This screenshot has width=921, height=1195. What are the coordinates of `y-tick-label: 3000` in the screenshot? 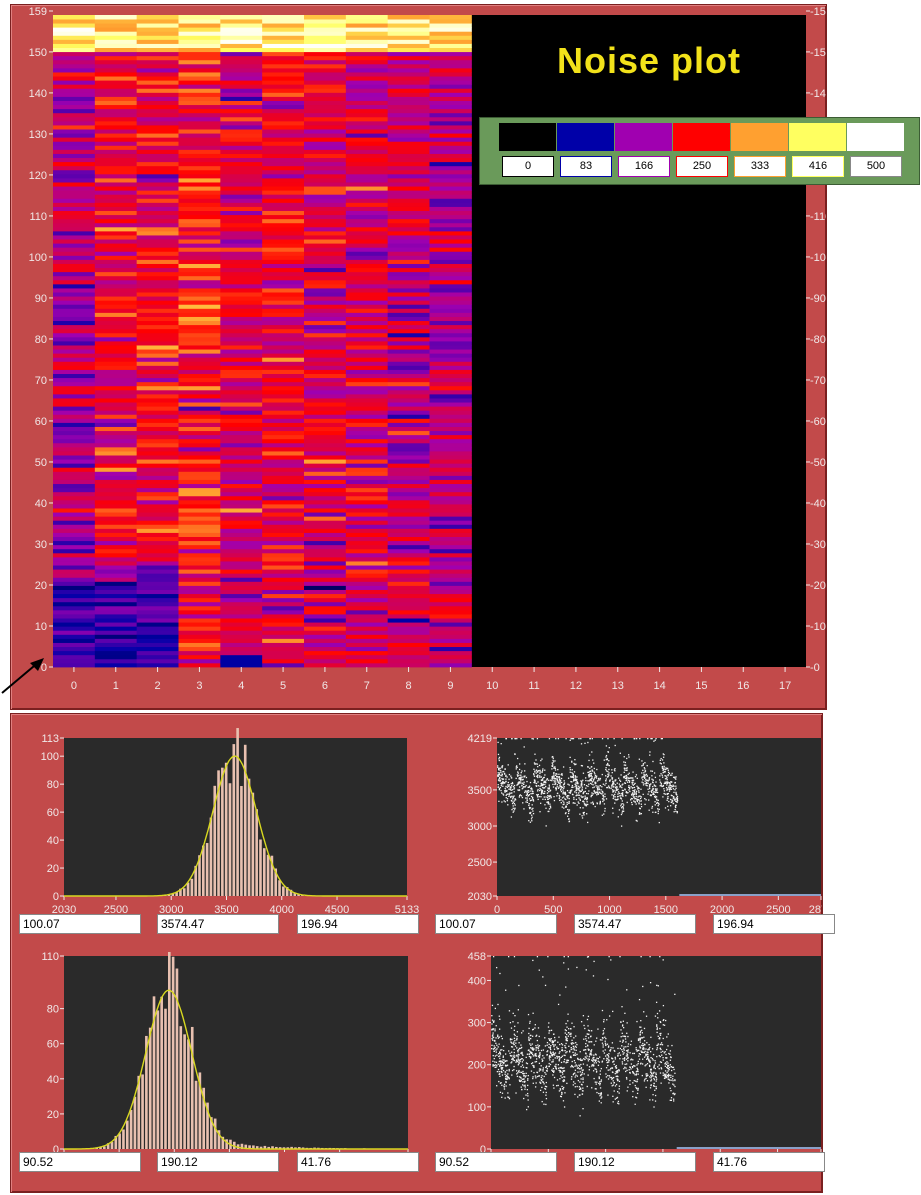 It's located at (480, 827).